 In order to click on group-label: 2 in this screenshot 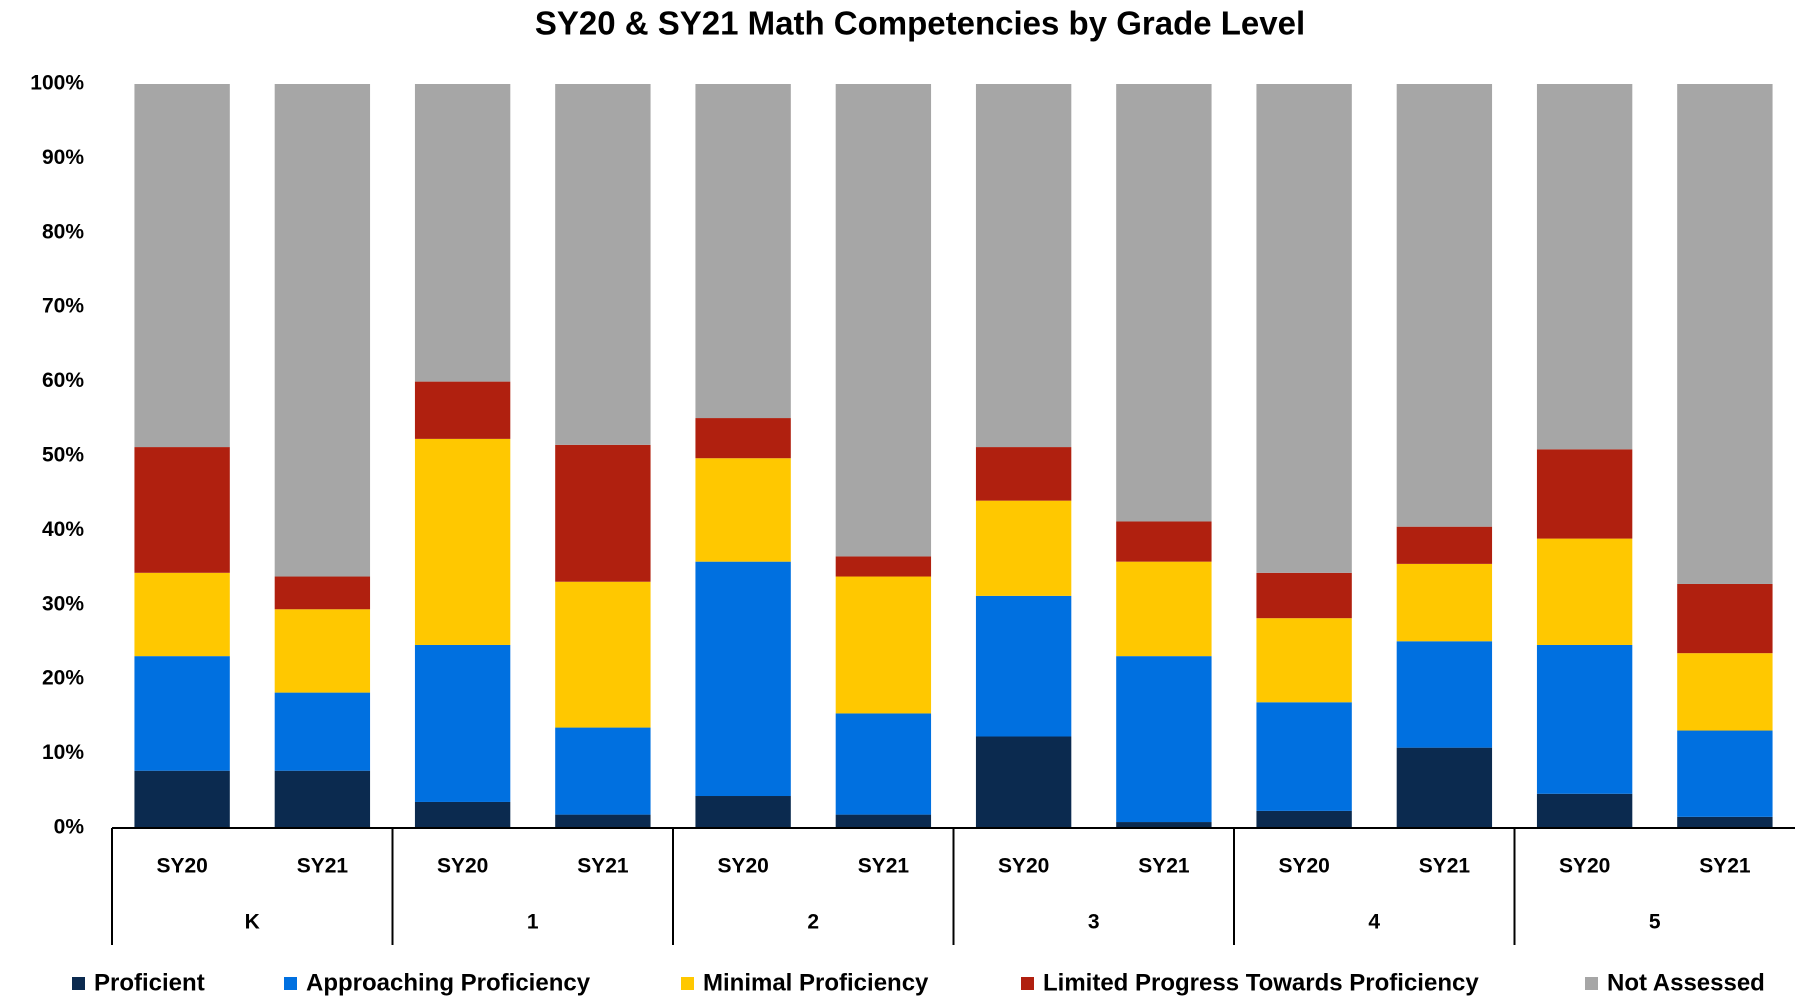, I will do `click(813, 922)`.